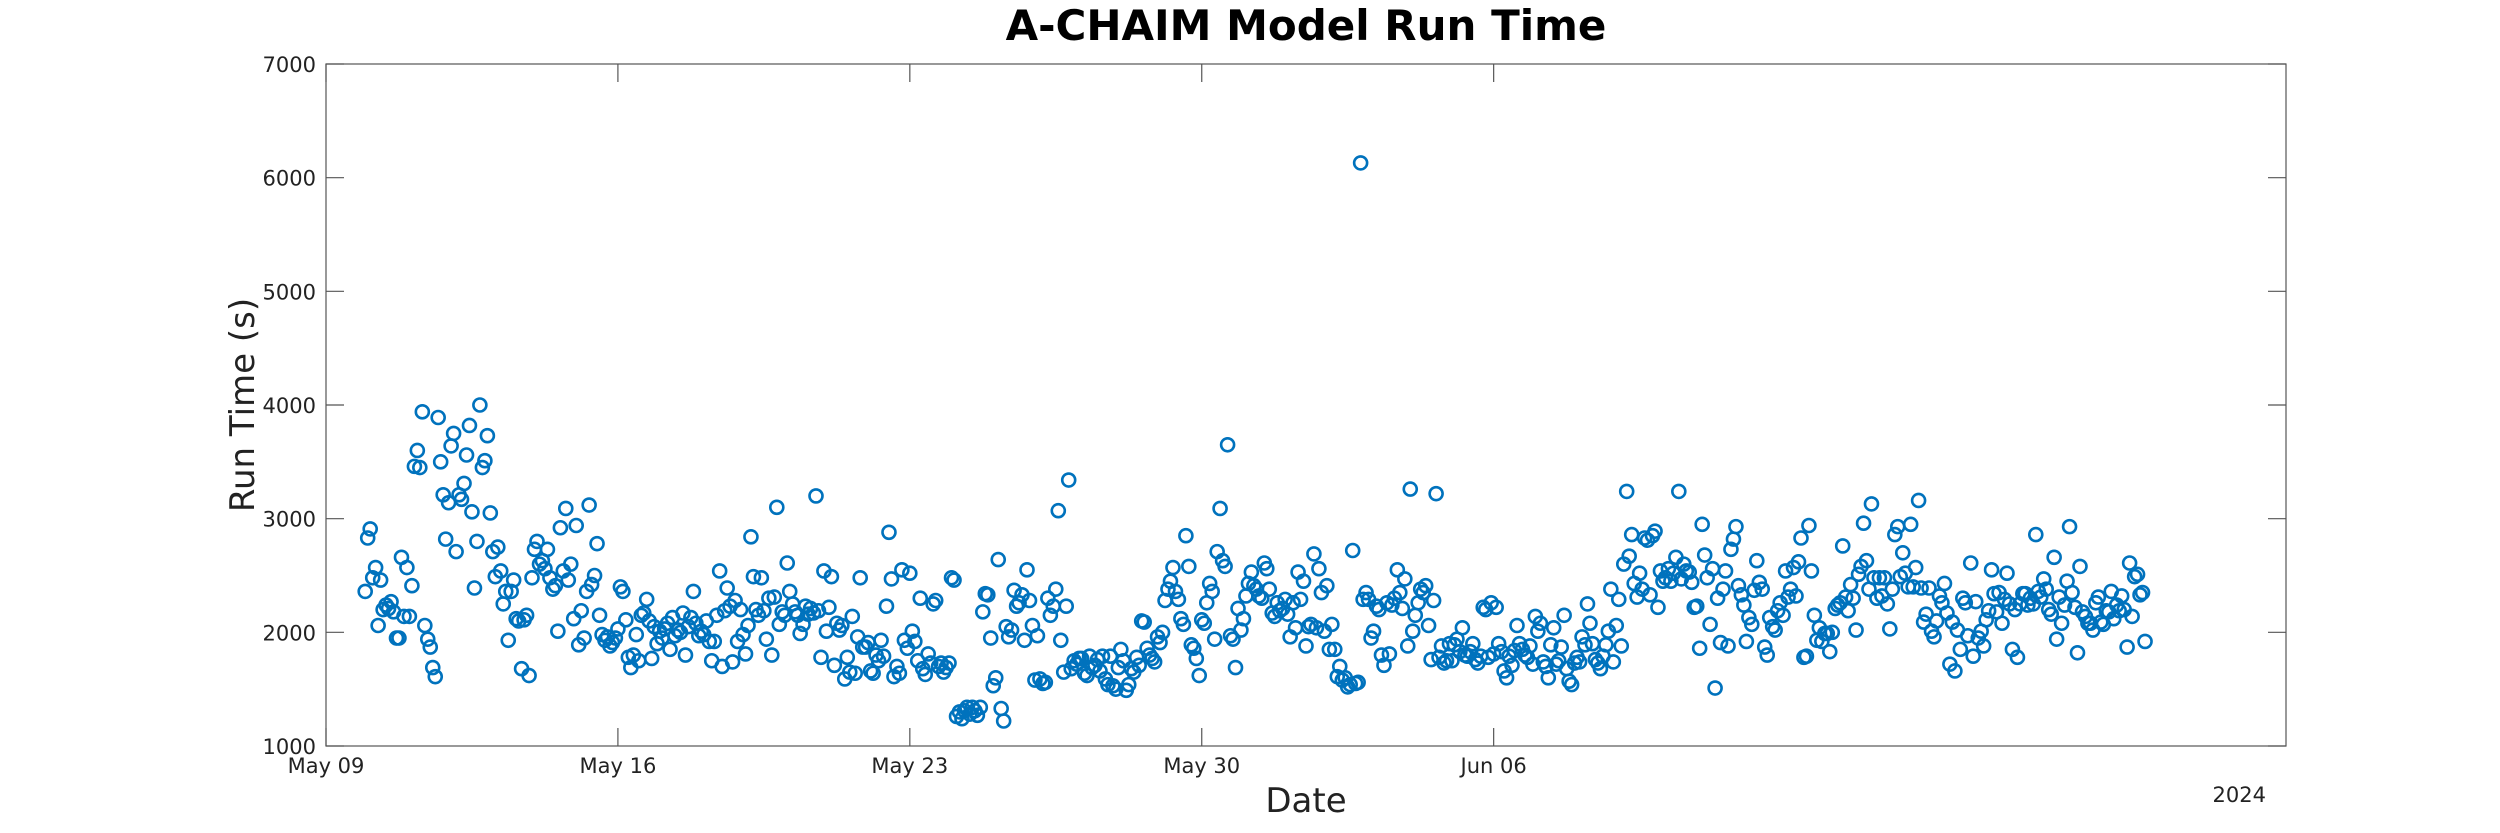 The image size is (2500, 833). What do you see at coordinates (289, 520) in the screenshot?
I see `y-tick-label: 3000` at bounding box center [289, 520].